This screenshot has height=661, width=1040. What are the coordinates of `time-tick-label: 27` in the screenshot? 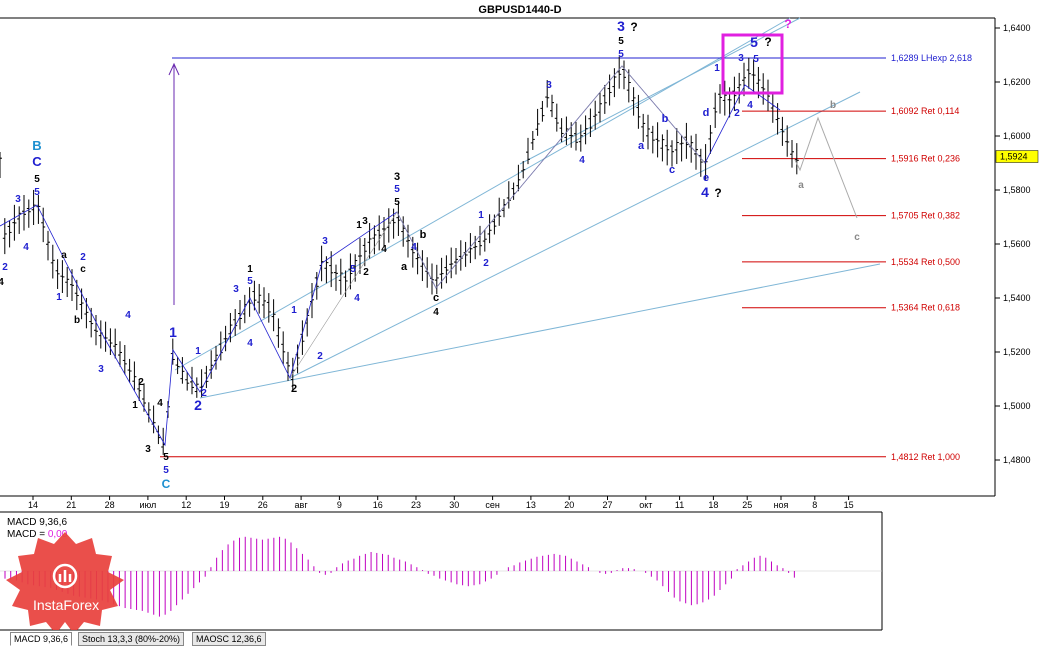 It's located at (607, 505).